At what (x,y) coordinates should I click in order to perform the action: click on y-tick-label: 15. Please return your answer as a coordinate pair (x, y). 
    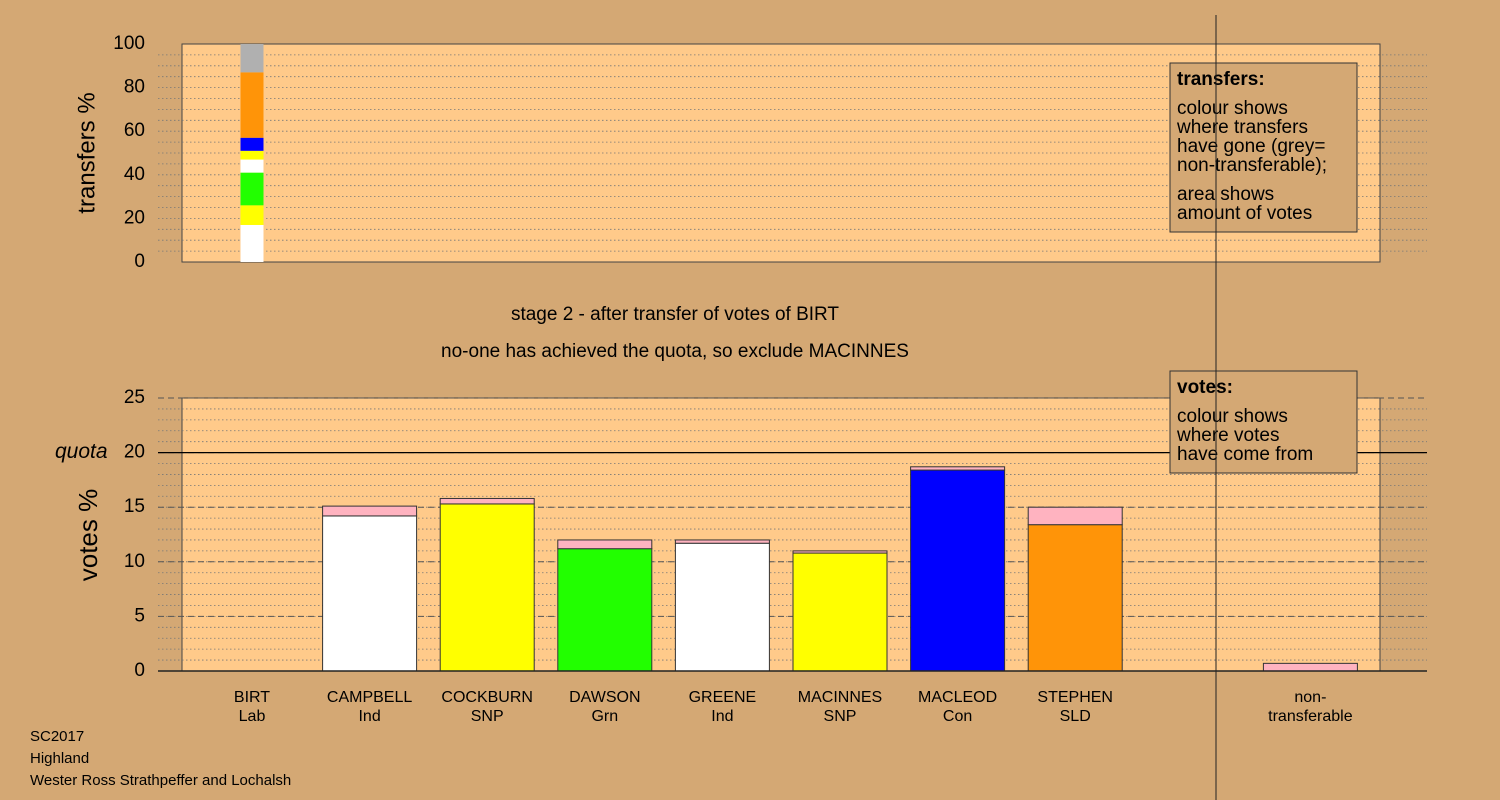
    Looking at the image, I should click on (134, 506).